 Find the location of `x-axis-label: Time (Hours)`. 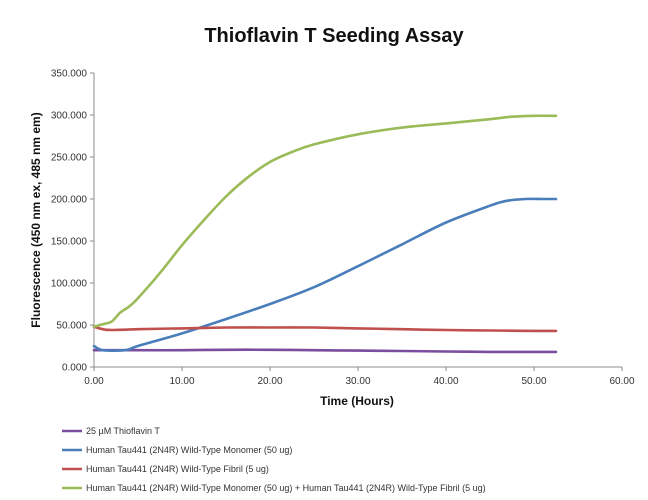

x-axis-label: Time (Hours) is located at coordinates (357, 401).